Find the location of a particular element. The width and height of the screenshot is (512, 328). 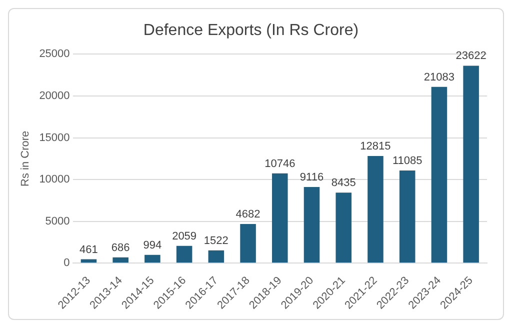

y-tick-label: 25000 is located at coordinates (54, 54).